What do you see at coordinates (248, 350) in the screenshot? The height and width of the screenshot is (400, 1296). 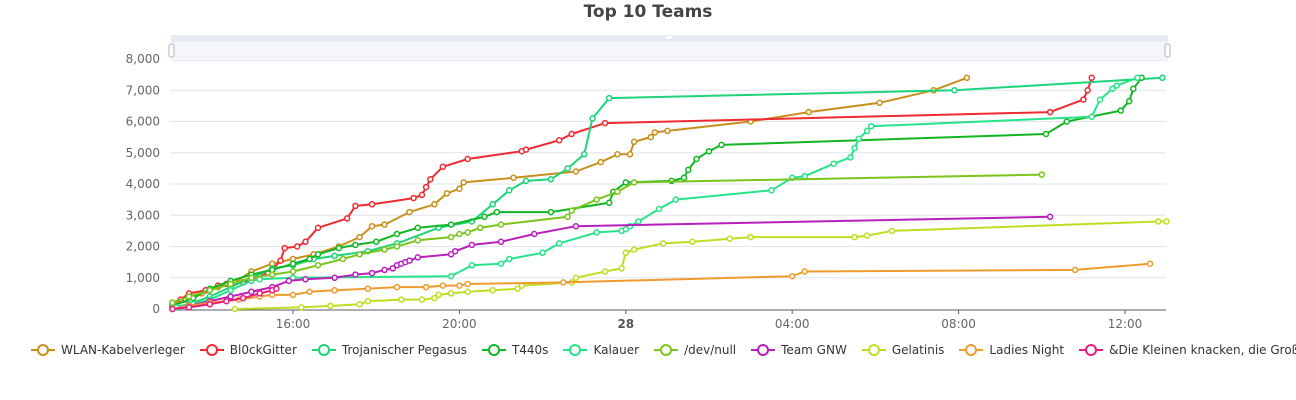 I see `legend-item: Bl0ckGitter` at bounding box center [248, 350].